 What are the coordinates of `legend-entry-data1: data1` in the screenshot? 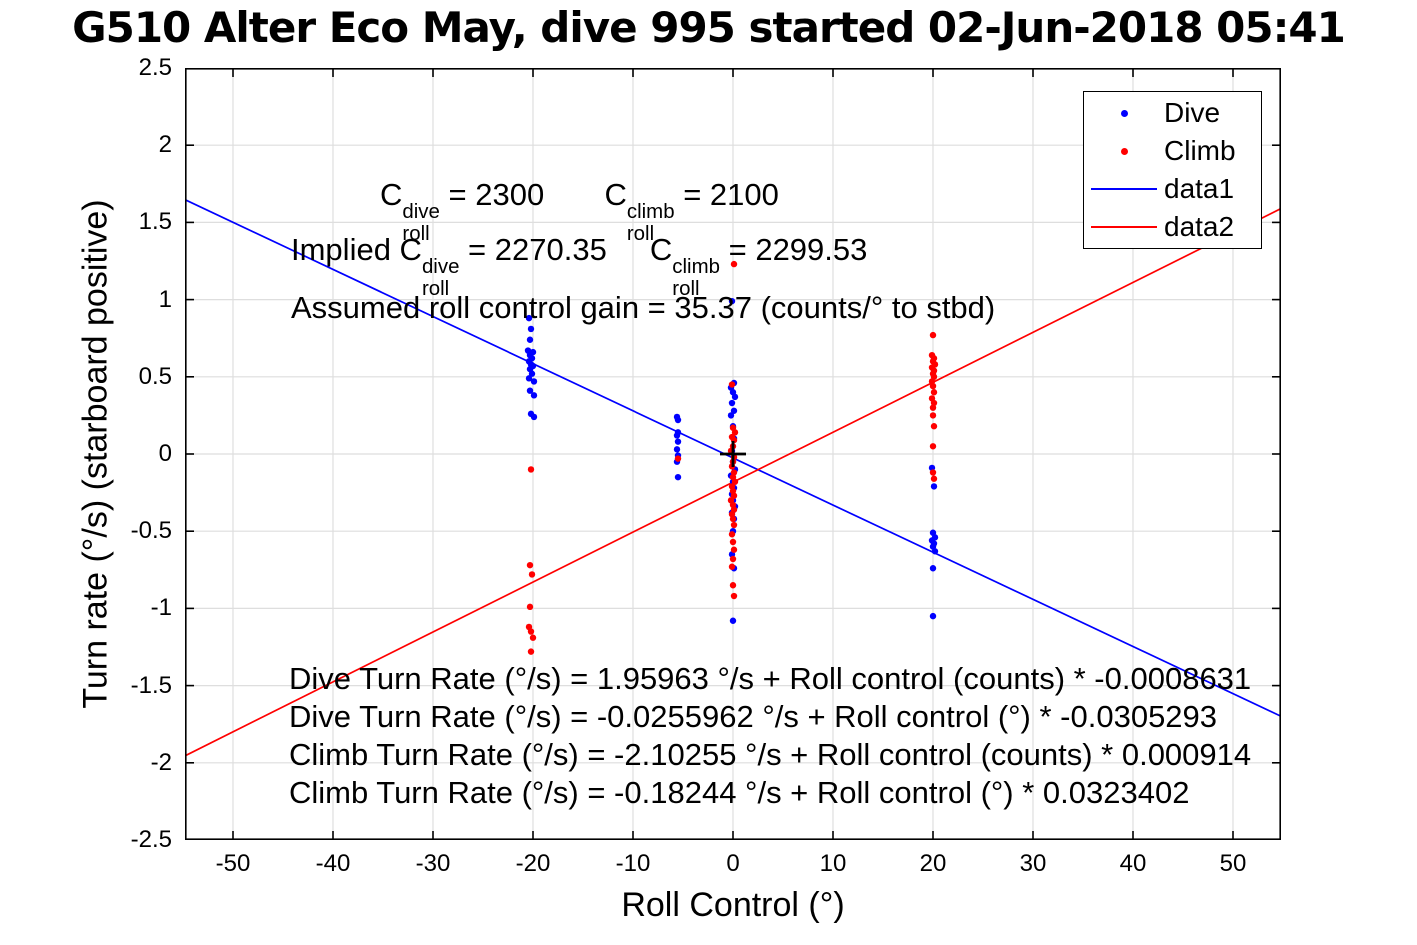 It's located at (1172, 189).